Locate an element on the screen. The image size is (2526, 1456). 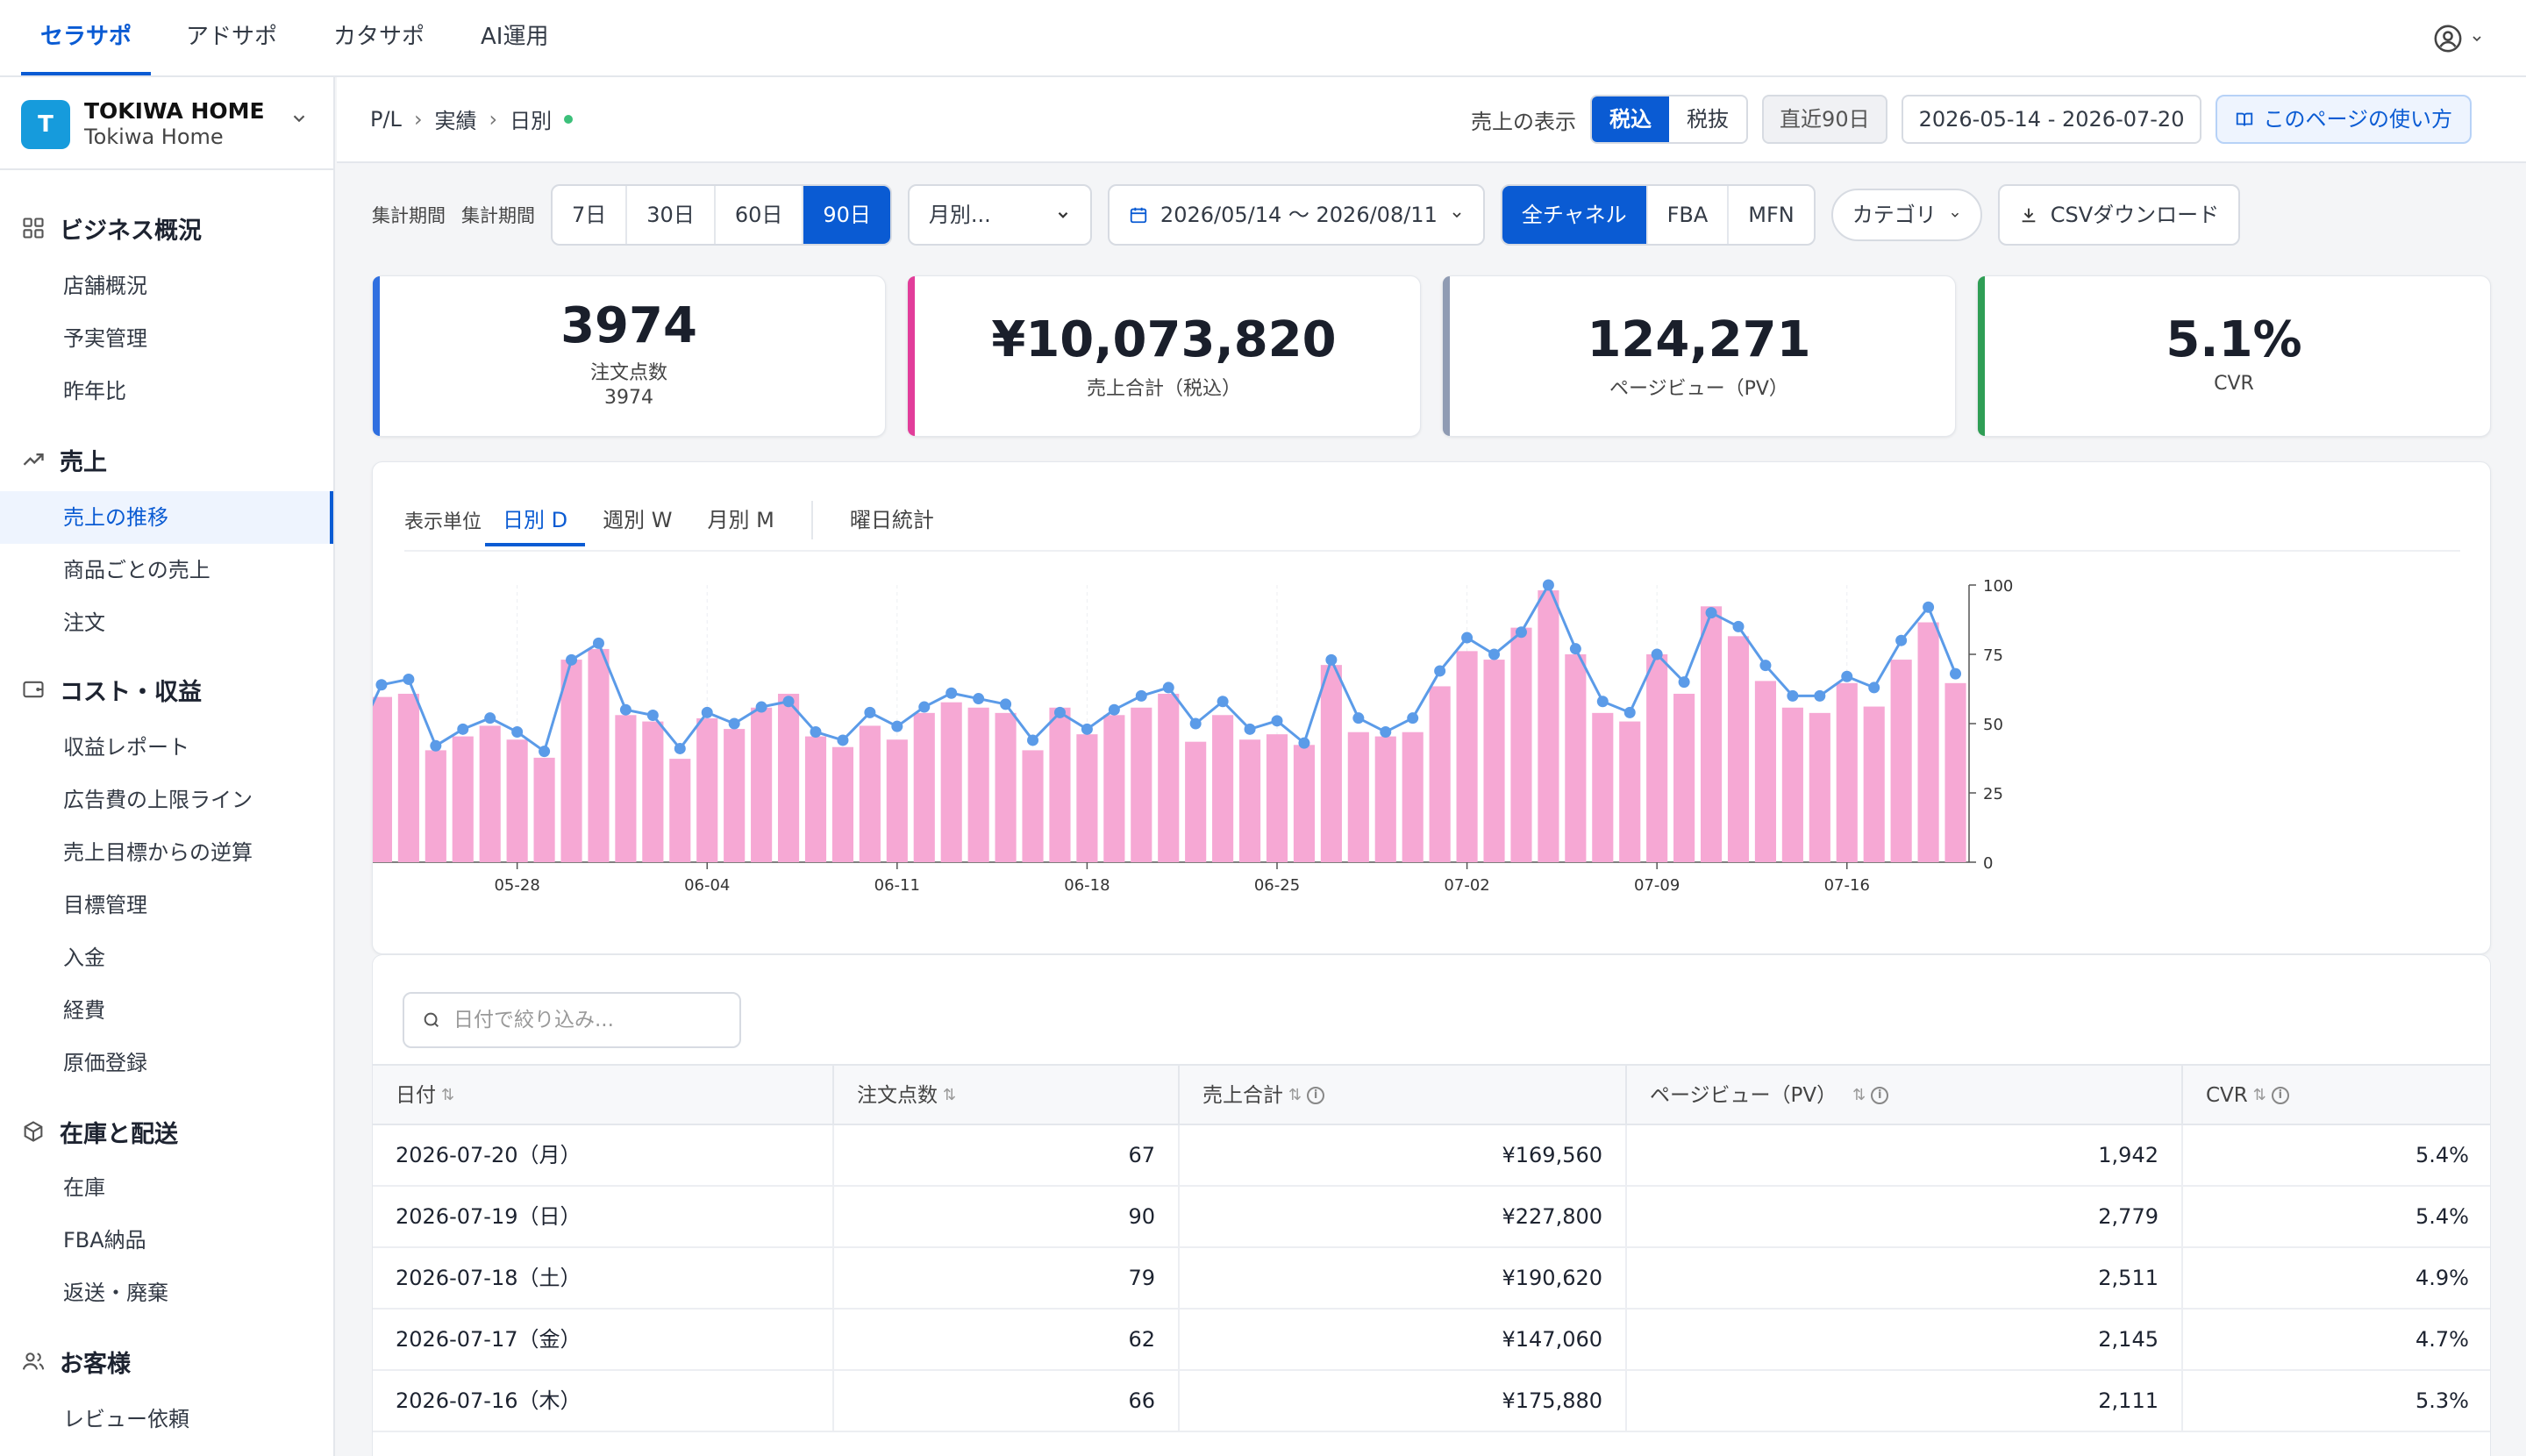
page-help-button: このページの使い方 is located at coordinates (2344, 119).